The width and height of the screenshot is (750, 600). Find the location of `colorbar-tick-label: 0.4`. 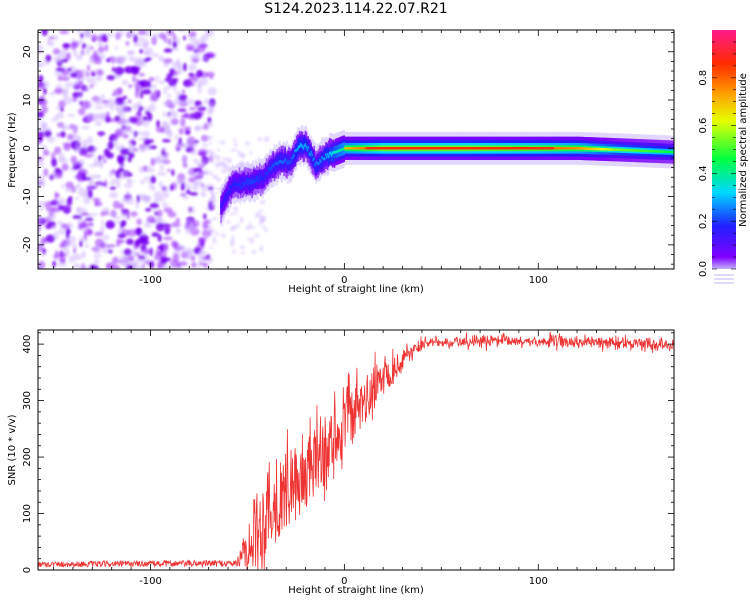

colorbar-tick-label: 0.4 is located at coordinates (703, 173).